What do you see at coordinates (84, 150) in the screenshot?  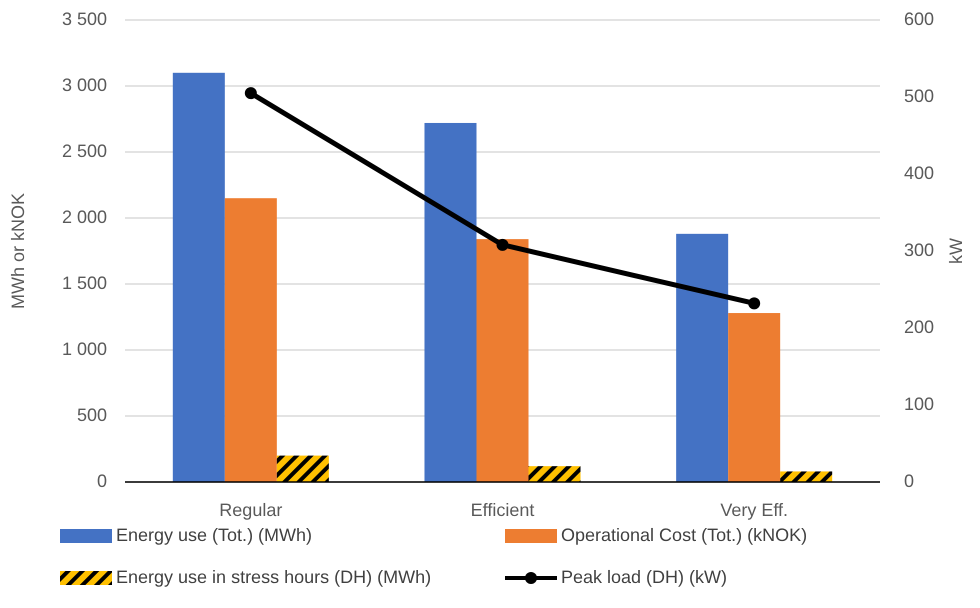 I see `y-tick-label: 2 500` at bounding box center [84, 150].